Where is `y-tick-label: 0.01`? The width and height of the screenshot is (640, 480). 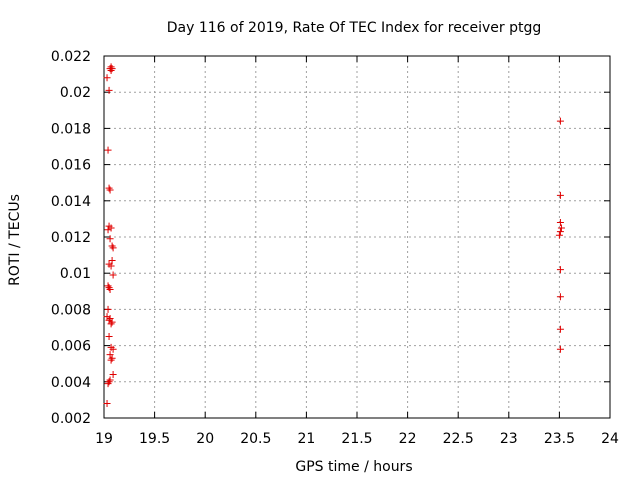
y-tick-label: 0.01 is located at coordinates (75, 274).